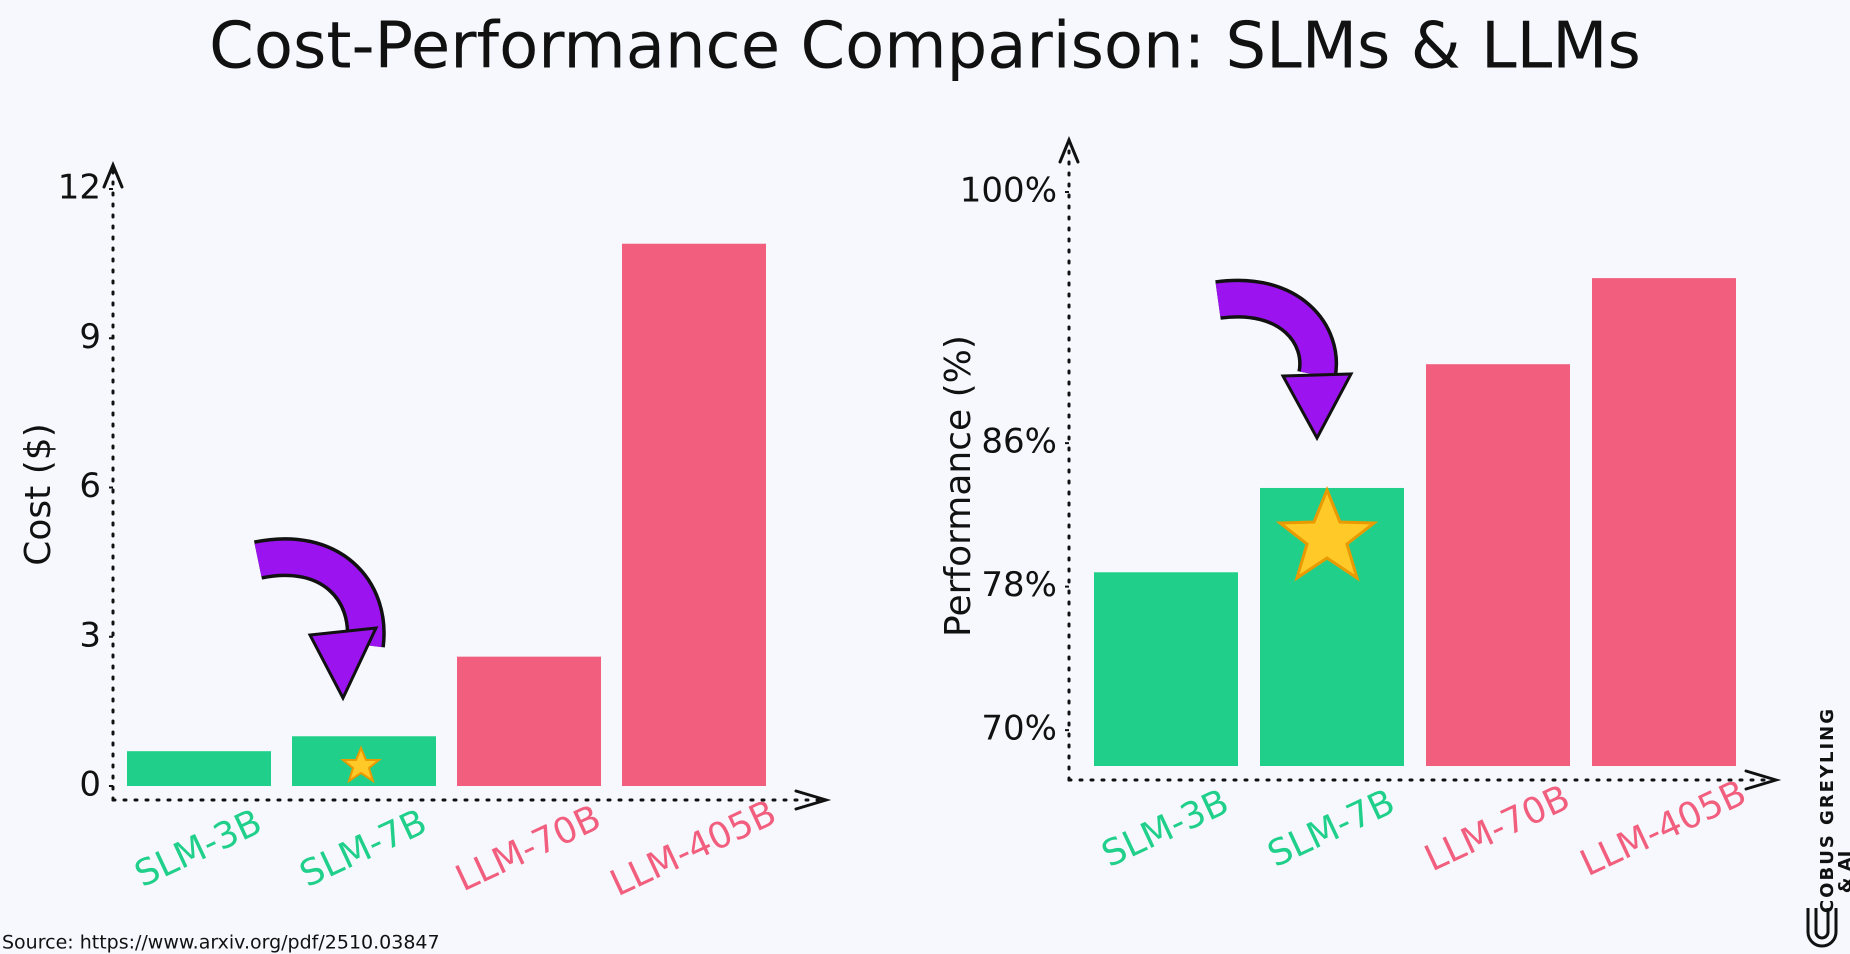 This screenshot has height=954, width=1850. Describe the element at coordinates (90, 337) in the screenshot. I see `y-tick-label: 9` at that location.